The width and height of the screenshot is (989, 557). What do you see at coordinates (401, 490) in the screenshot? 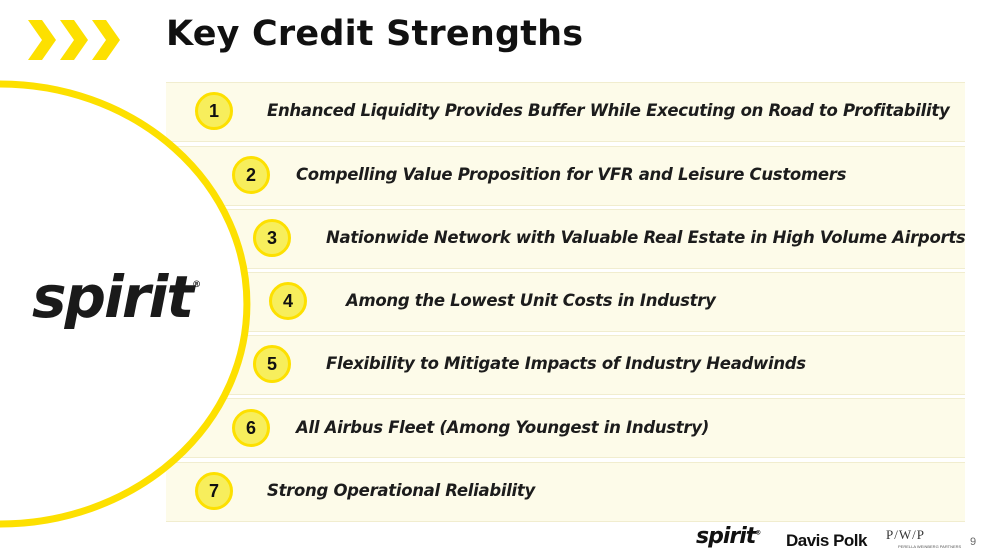
I see `strength-label-7: Strong Operational Reliability` at bounding box center [401, 490].